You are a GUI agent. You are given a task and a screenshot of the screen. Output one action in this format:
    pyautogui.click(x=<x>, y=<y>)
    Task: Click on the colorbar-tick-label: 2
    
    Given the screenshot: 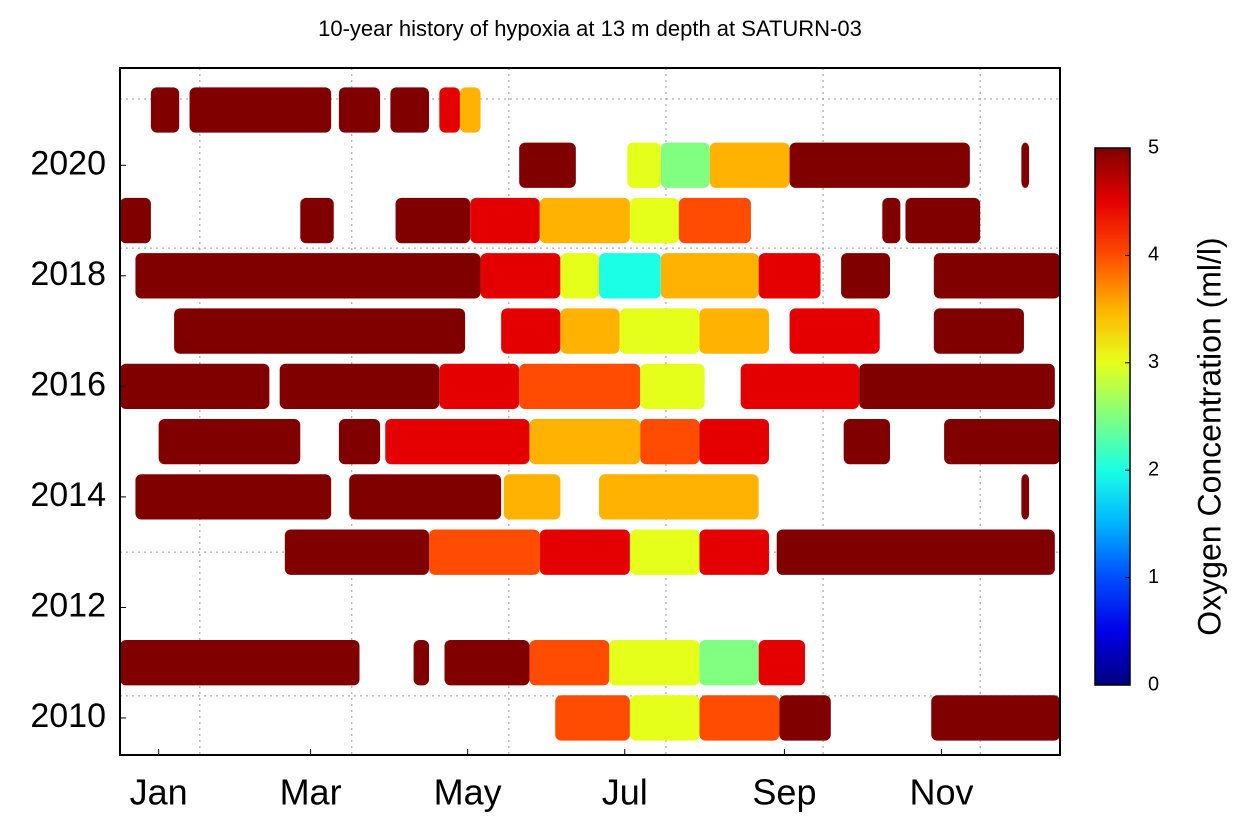 What is the action you would take?
    pyautogui.click(x=1153, y=469)
    